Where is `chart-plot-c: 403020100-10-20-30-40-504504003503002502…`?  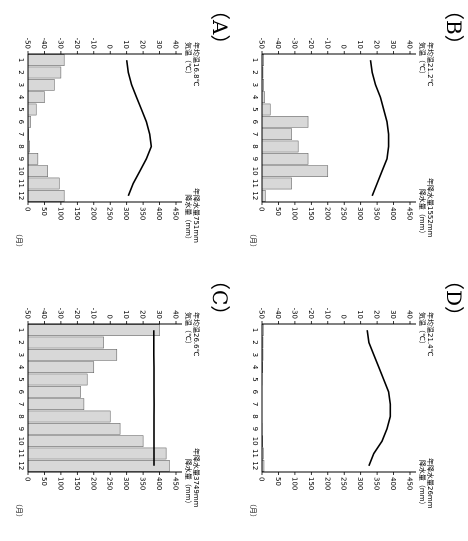
chart-plot-c: 403020100-10-20-30-40-504504003503002502… is located at coordinates (99, 399).